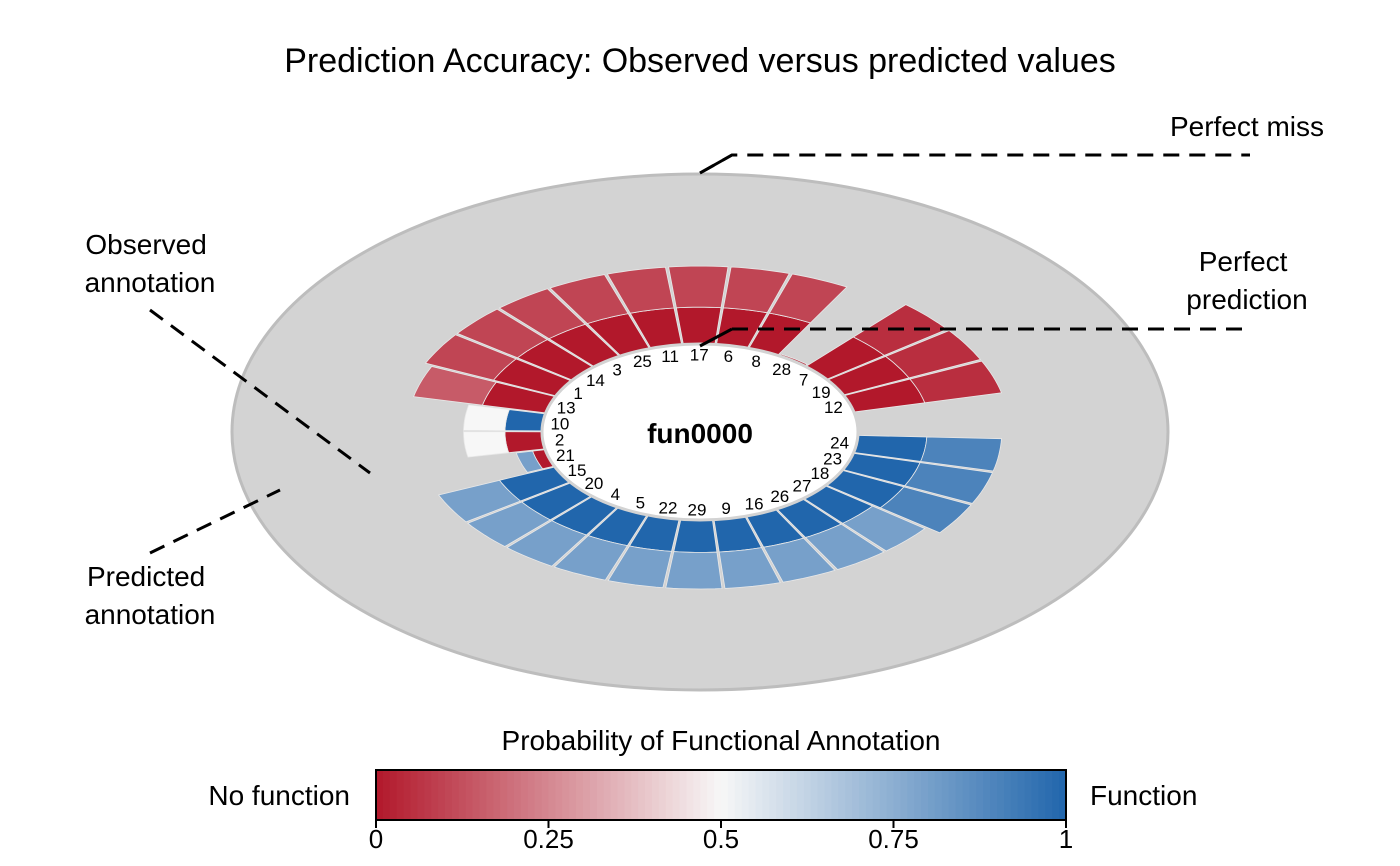  What do you see at coordinates (699, 355) in the screenshot?
I see `sample-index-label: 17` at bounding box center [699, 355].